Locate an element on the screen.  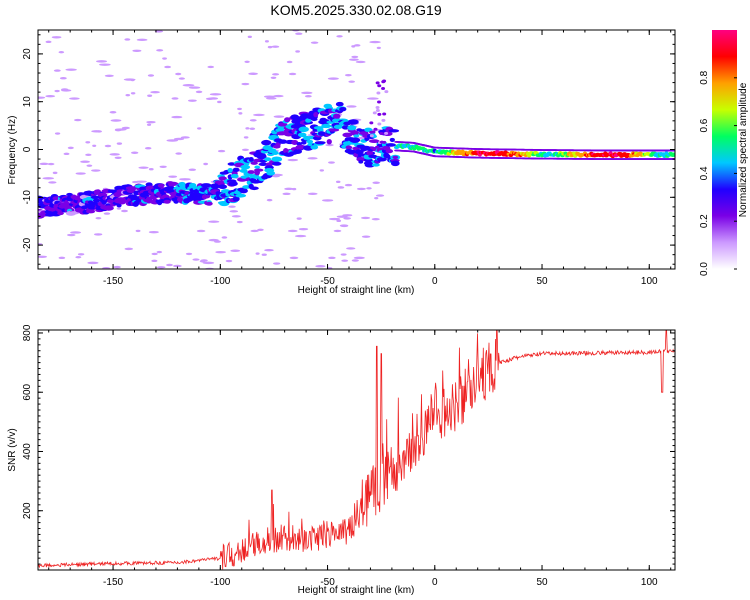
colorbar-tick-label: 0.4 is located at coordinates (704, 173).